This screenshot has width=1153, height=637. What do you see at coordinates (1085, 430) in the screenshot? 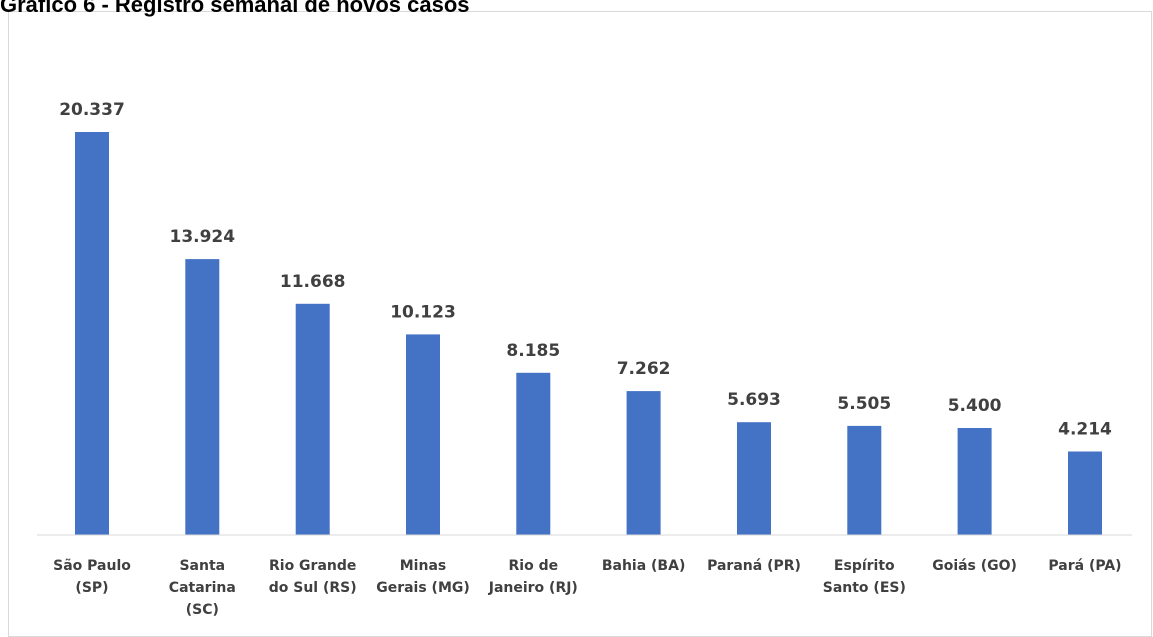
I see `value-label-10: 4.214` at bounding box center [1085, 430].